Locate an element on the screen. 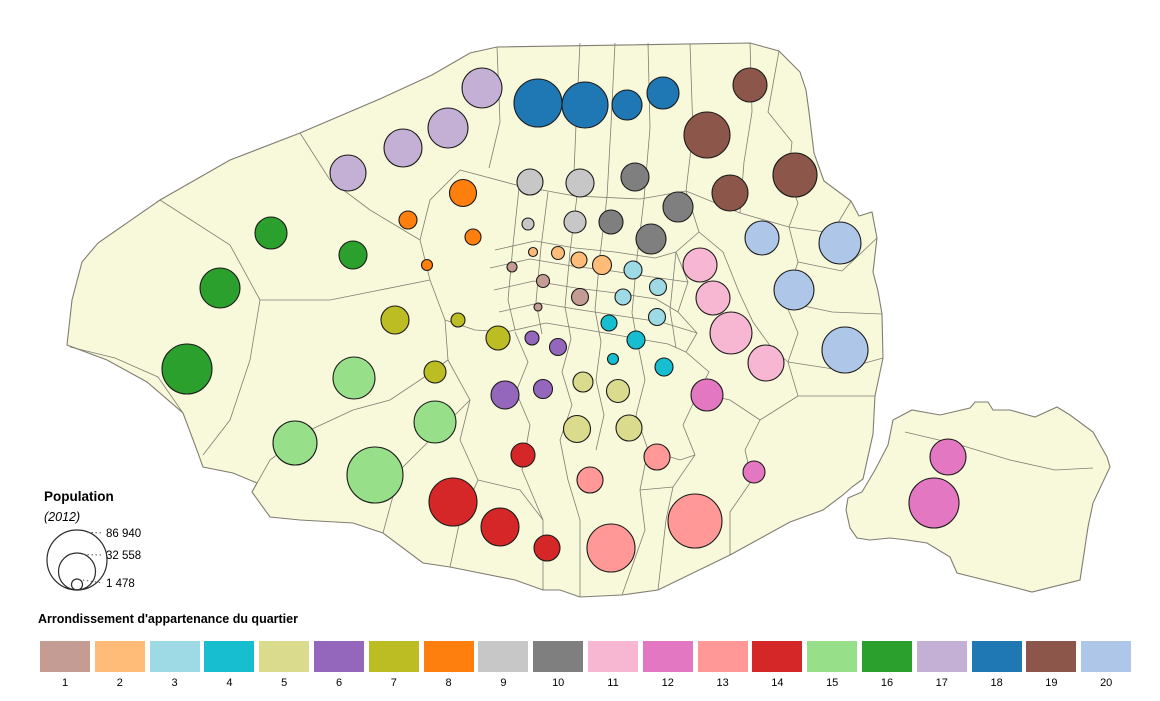 The height and width of the screenshot is (701, 1160). size-legend-value: 1 478 is located at coordinates (120, 584).